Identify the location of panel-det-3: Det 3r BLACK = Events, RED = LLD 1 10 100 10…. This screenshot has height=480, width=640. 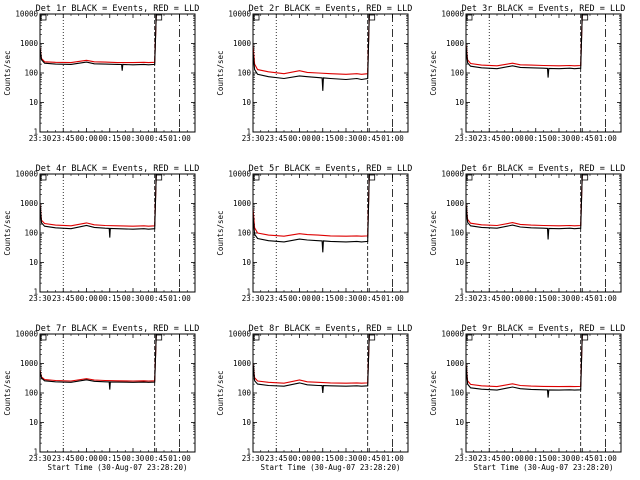
(527, 73).